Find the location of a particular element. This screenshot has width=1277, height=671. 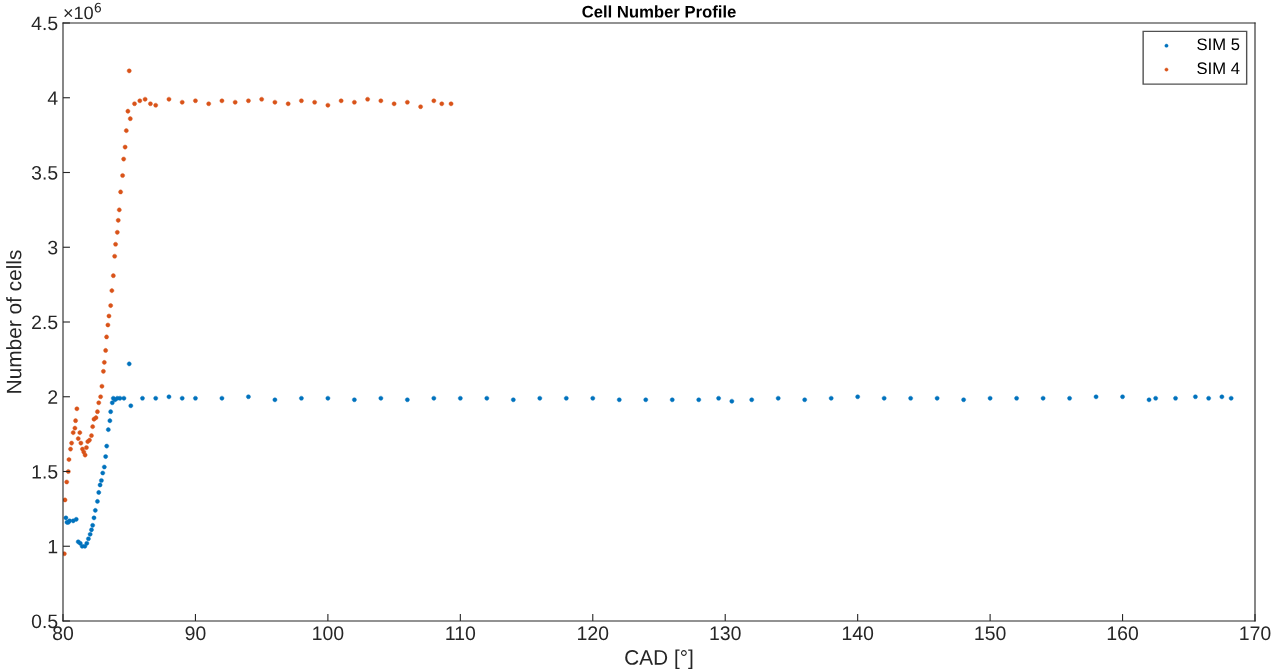

x-tick-label: 100 is located at coordinates (328, 633).